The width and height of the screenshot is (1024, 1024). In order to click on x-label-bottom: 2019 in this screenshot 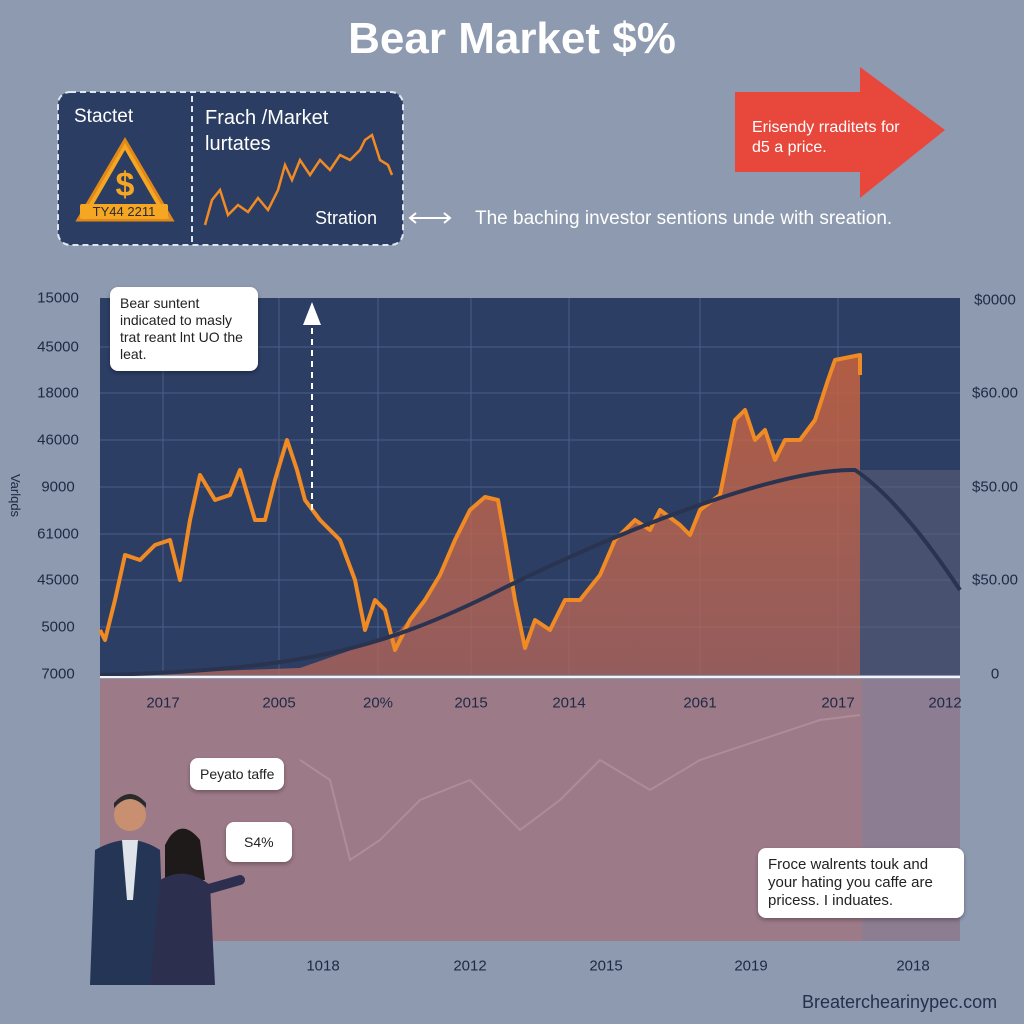, I will do `click(751, 966)`.